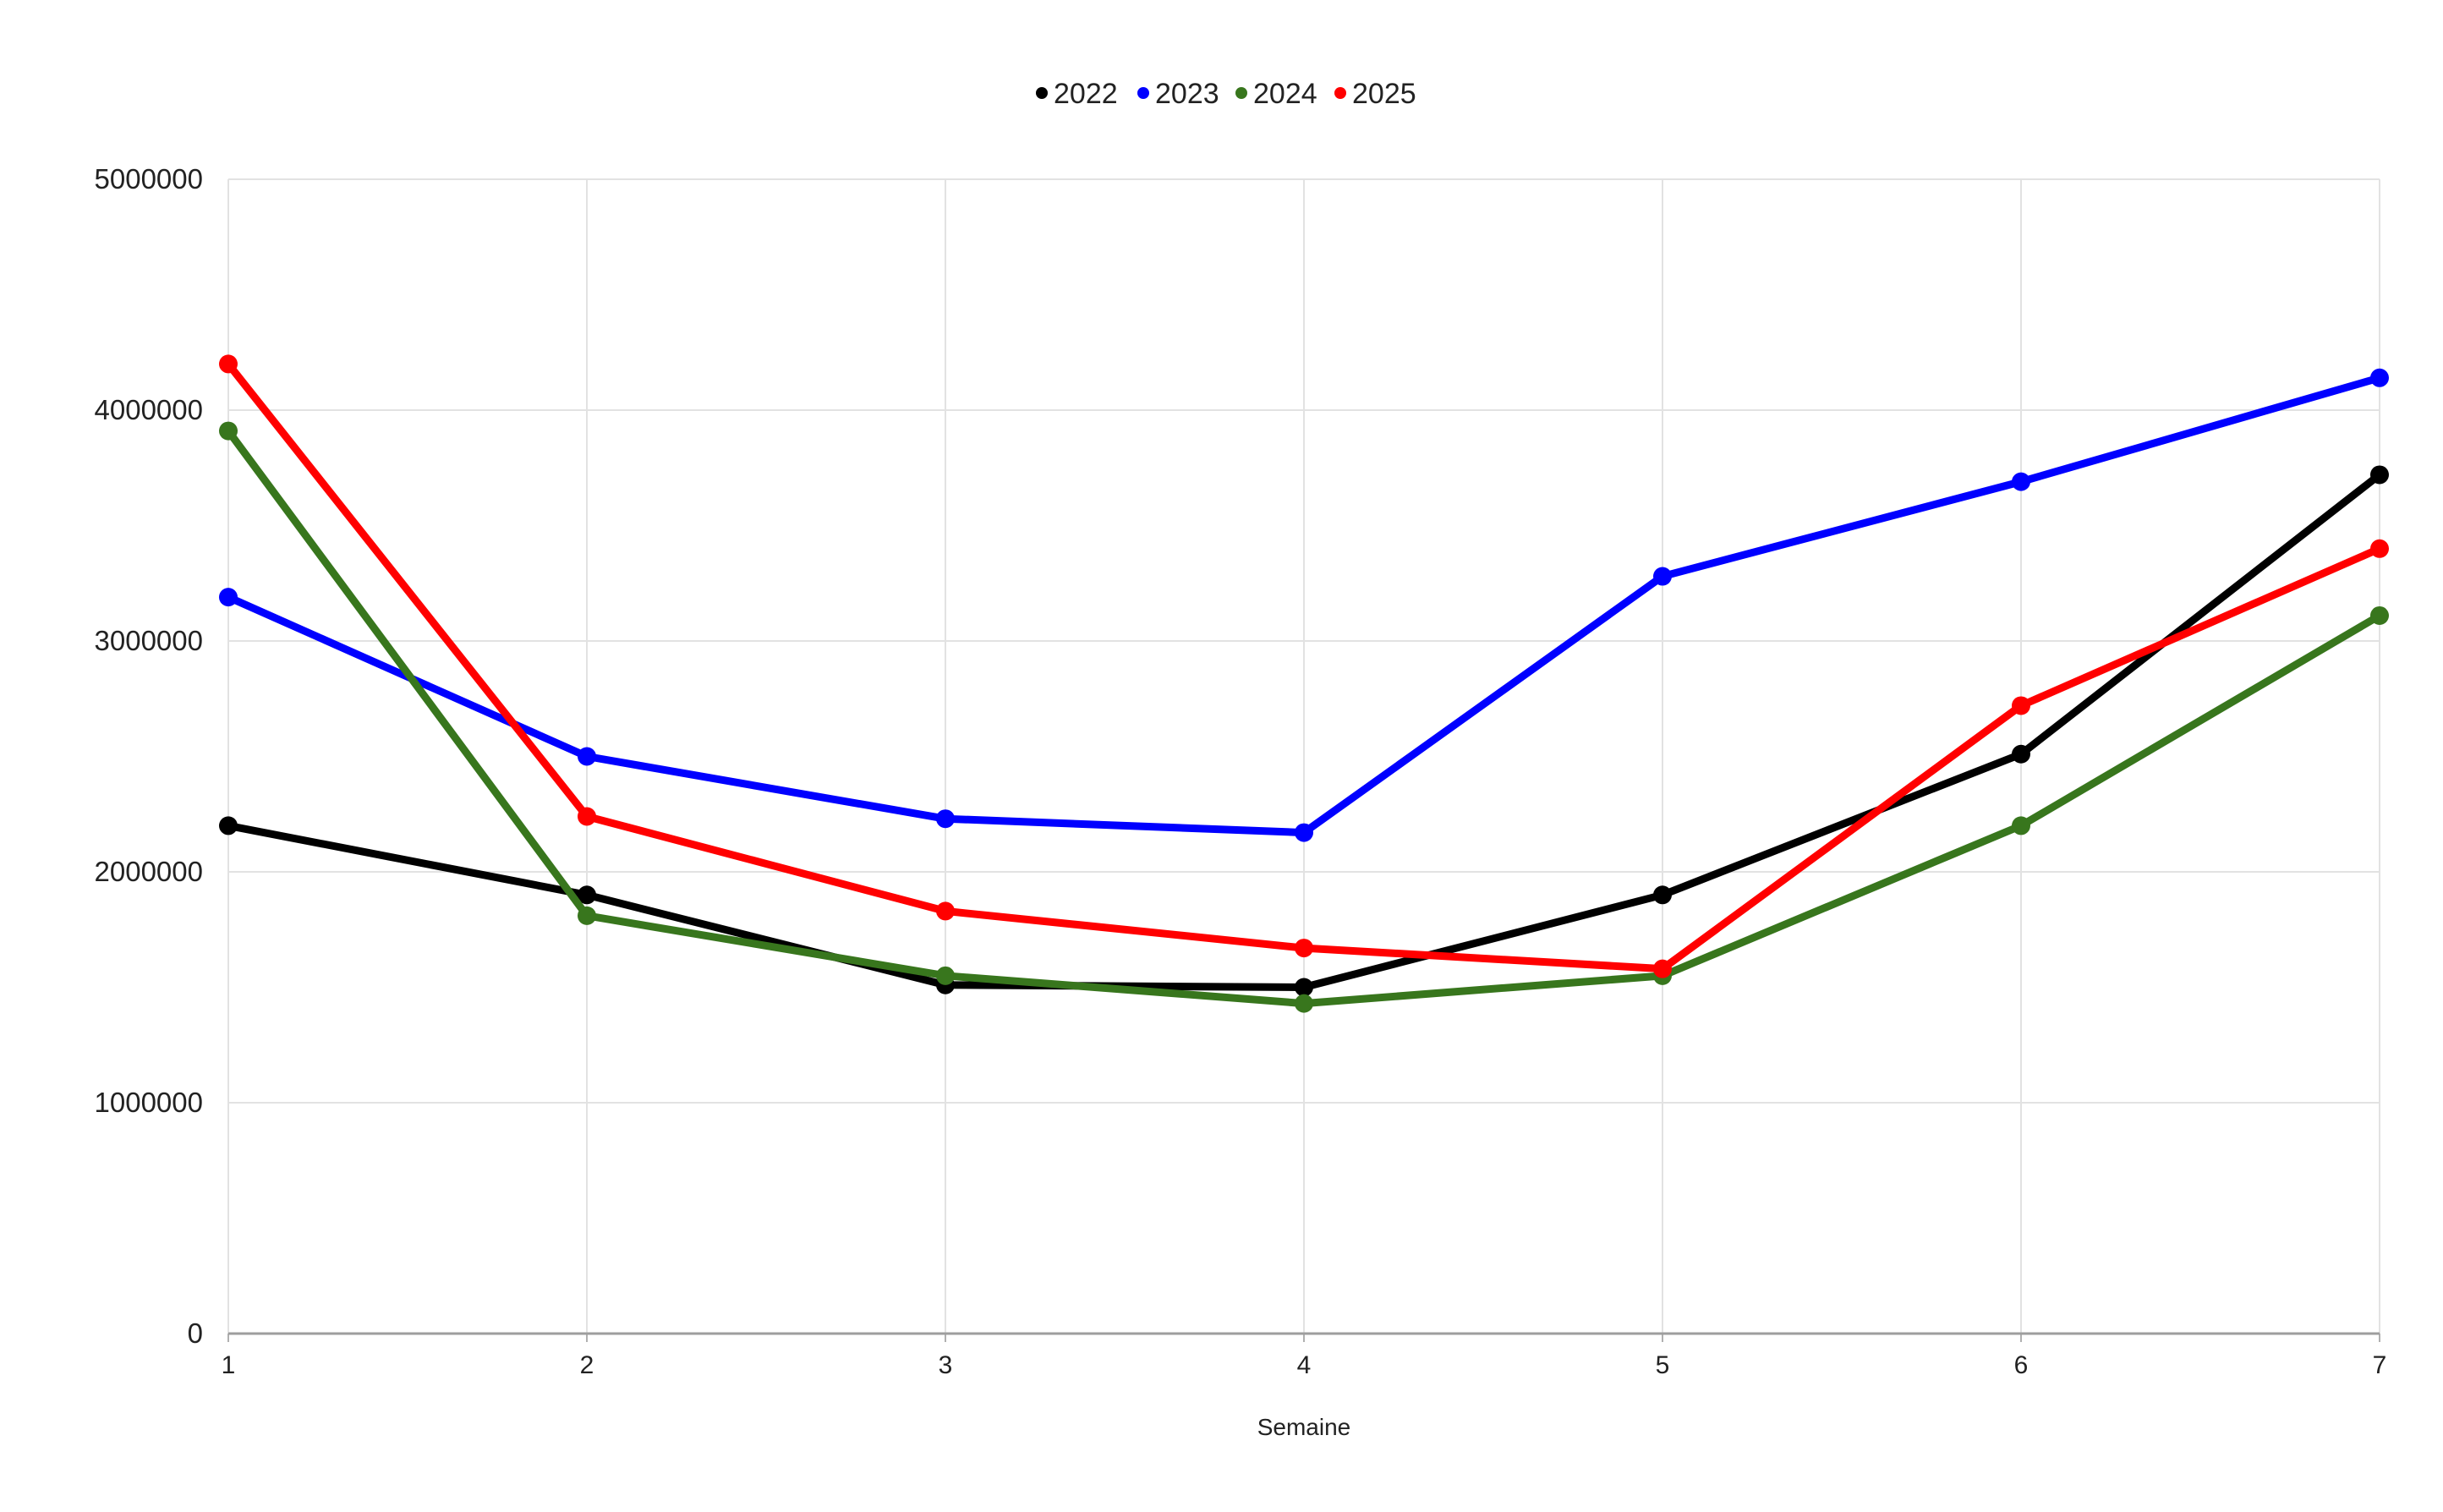 Image resolution: width=2443 pixels, height=1512 pixels. I want to click on legend-item-2022: 2022, so click(1077, 94).